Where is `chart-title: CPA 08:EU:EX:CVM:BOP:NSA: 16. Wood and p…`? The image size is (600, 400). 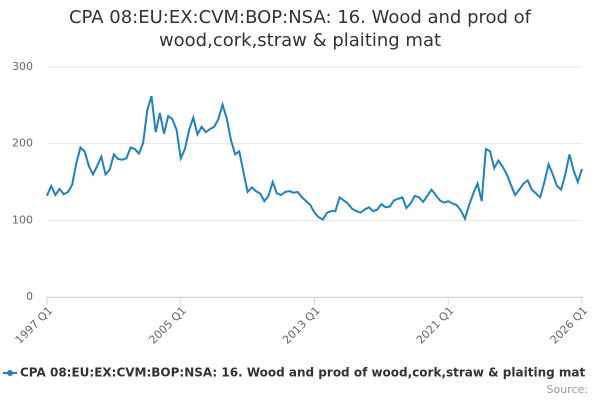 chart-title: CPA 08:EU:EX:CVM:BOP:NSA: 16. Wood and p… is located at coordinates (300, 29).